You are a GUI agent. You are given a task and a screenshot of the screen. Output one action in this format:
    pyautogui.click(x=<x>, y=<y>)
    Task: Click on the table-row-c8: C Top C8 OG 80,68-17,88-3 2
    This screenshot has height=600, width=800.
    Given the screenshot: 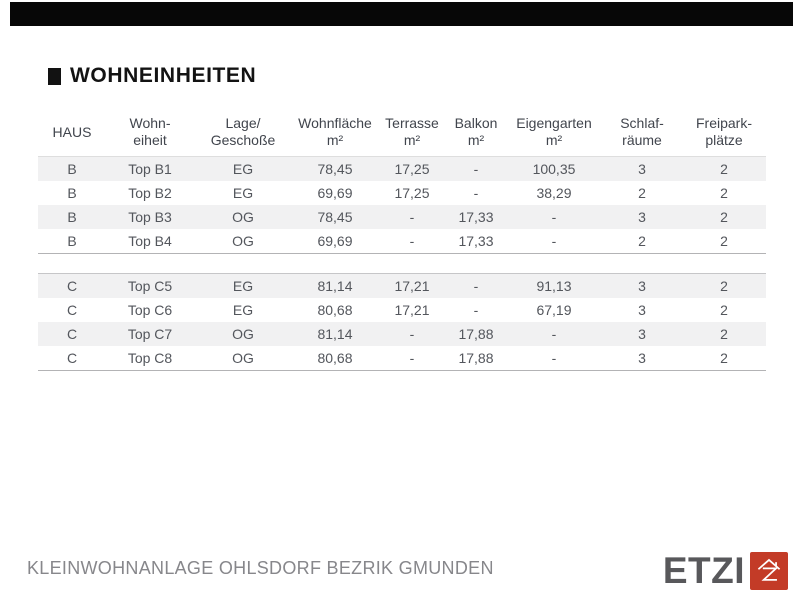 What is the action you would take?
    pyautogui.click(x=402, y=358)
    